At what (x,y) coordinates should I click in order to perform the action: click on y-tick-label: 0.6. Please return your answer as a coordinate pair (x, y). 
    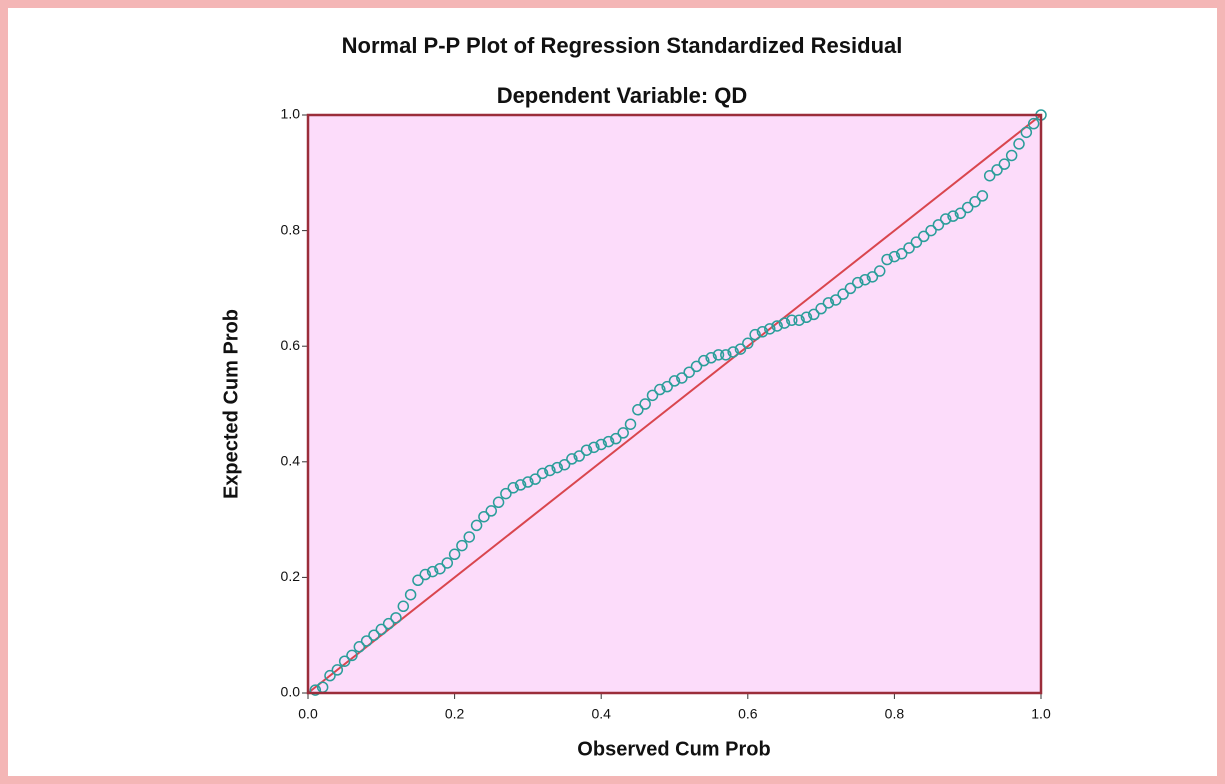
    Looking at the image, I should click on (291, 345).